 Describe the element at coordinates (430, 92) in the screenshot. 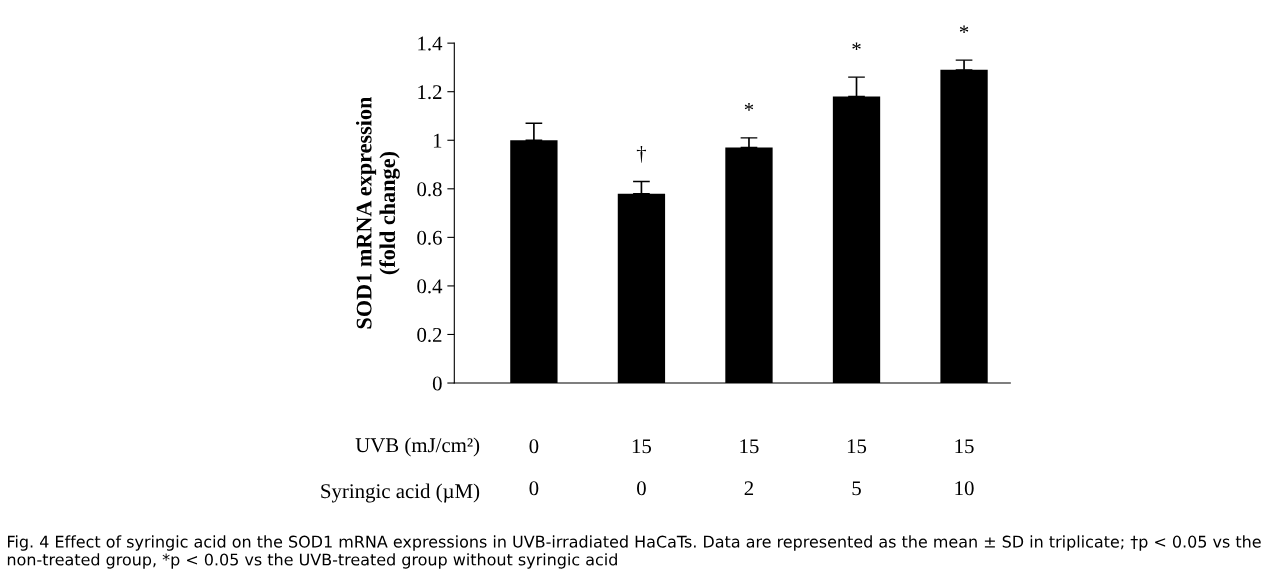

I see `y-tick-label: 1.2` at that location.